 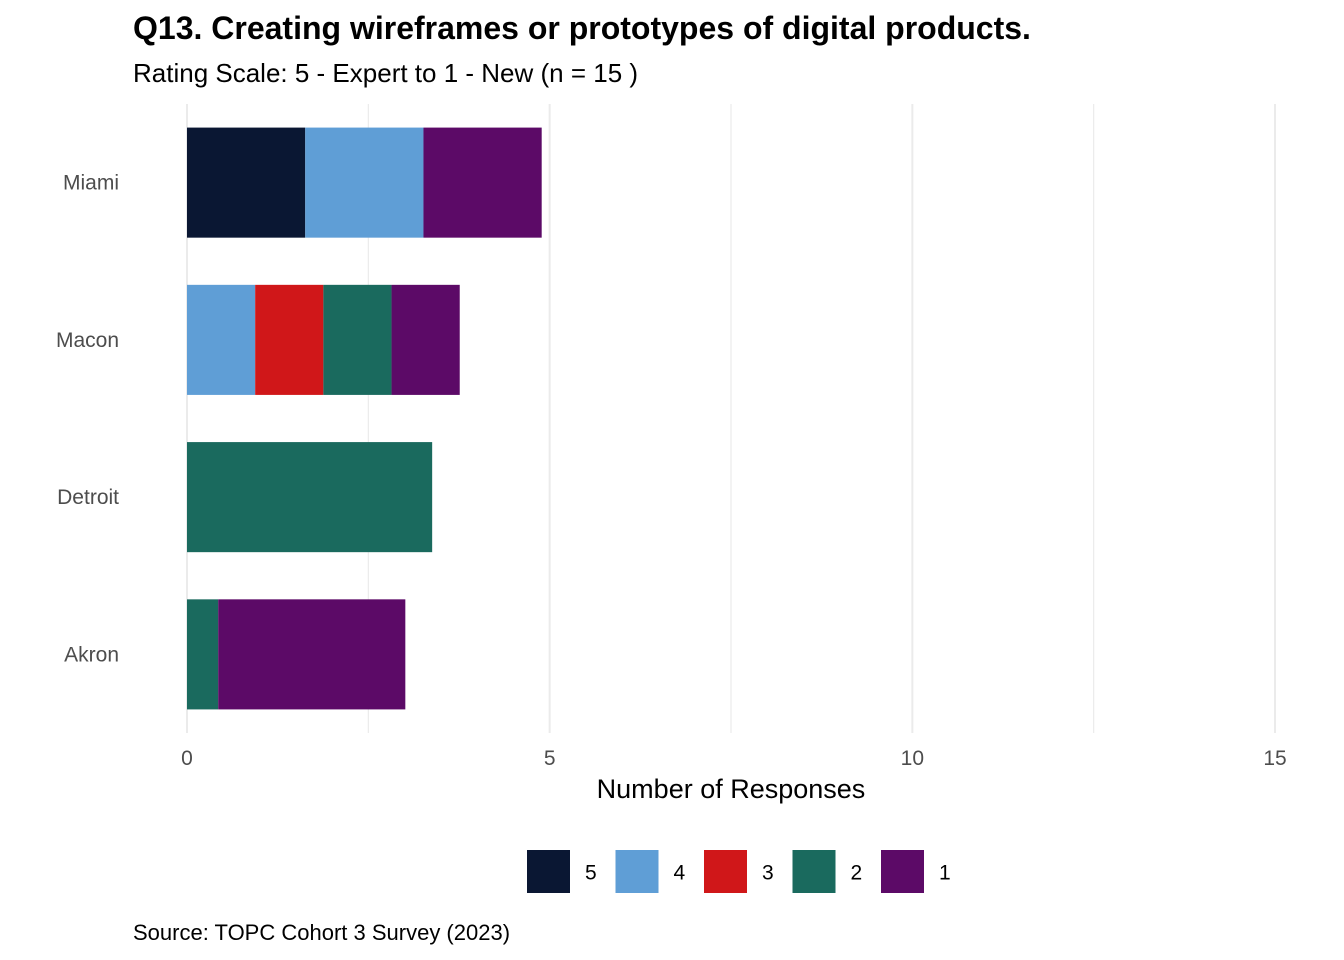 I want to click on x-tick-label: 0, so click(x=187, y=758).